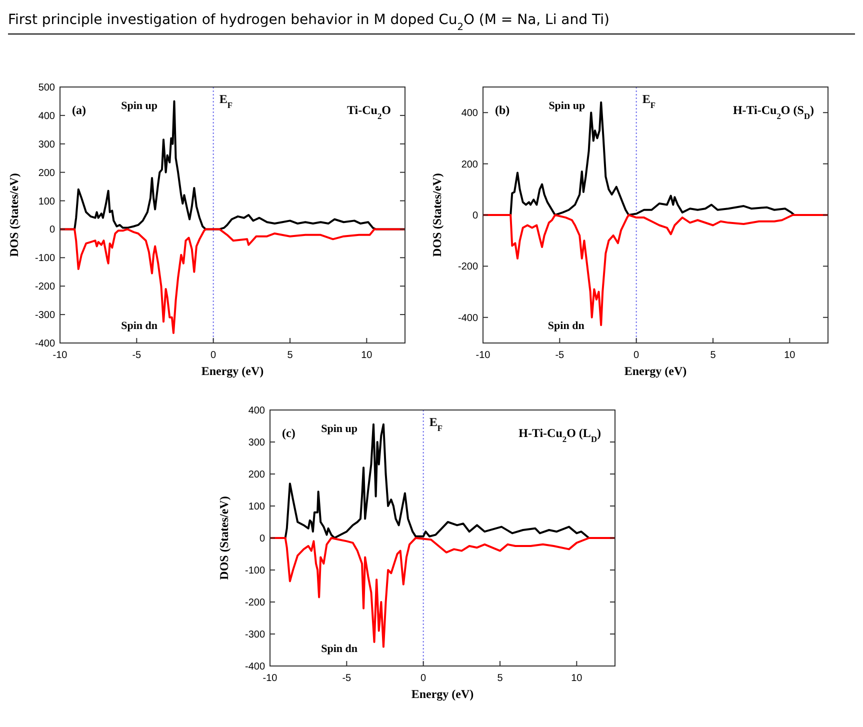  I want to click on annotation: (a), so click(79, 110).